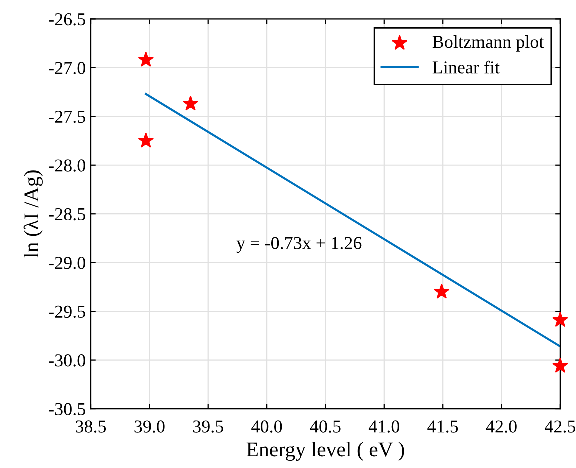 The image size is (576, 468). What do you see at coordinates (67, 68) in the screenshot?
I see `y-tick-label: -27.0` at bounding box center [67, 68].